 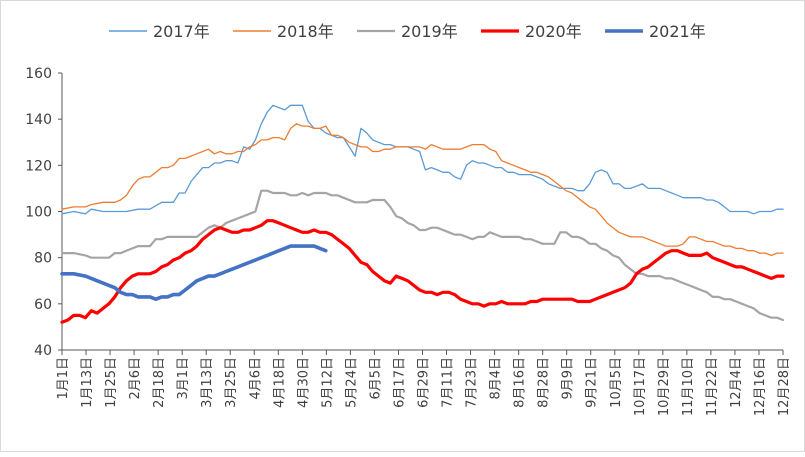 I want to click on x-tick-label: 6月29日, so click(x=424, y=382).